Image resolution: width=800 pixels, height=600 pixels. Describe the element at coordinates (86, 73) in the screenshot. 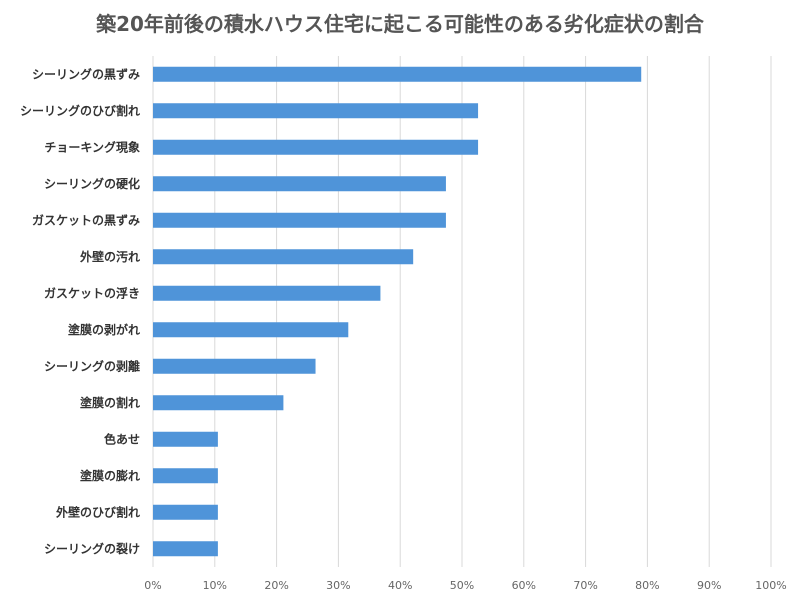

I see `category-label: シーリングの黒ずみ` at that location.